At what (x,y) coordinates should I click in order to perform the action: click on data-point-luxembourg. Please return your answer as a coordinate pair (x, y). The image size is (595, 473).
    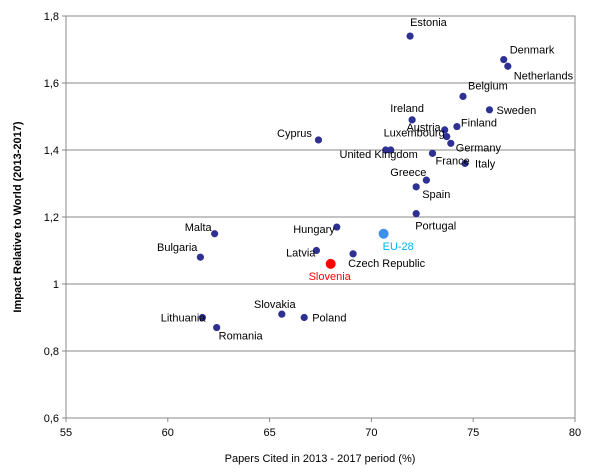
    Looking at the image, I should click on (447, 137).